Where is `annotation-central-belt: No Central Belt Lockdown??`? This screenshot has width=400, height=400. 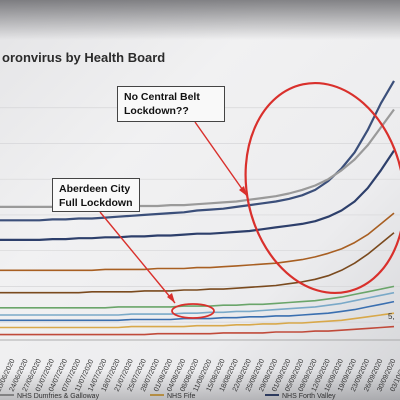
annotation-central-belt: No Central Belt Lockdown?? is located at coordinates (171, 104).